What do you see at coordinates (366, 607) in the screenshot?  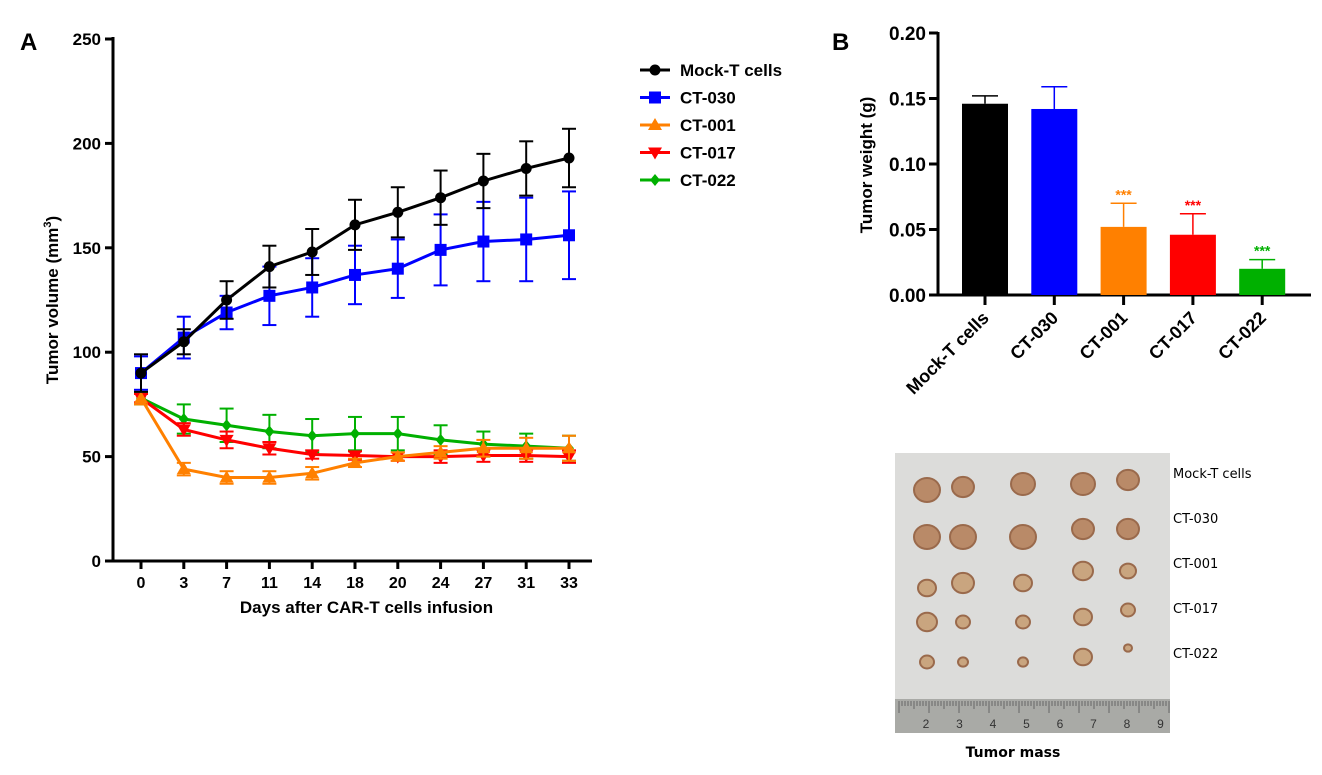 I see `x-axis-title: Days after CAR-T cells infusion` at bounding box center [366, 607].